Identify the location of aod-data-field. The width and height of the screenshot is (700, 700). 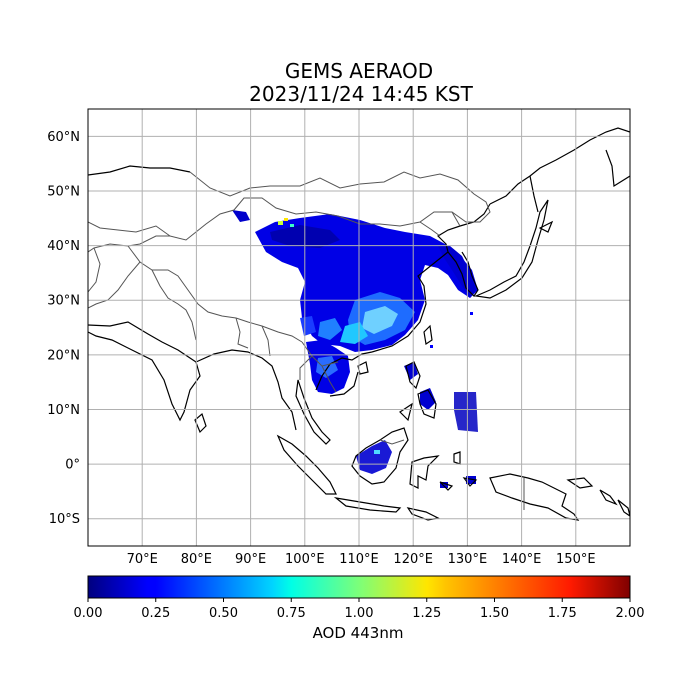
(355, 349).